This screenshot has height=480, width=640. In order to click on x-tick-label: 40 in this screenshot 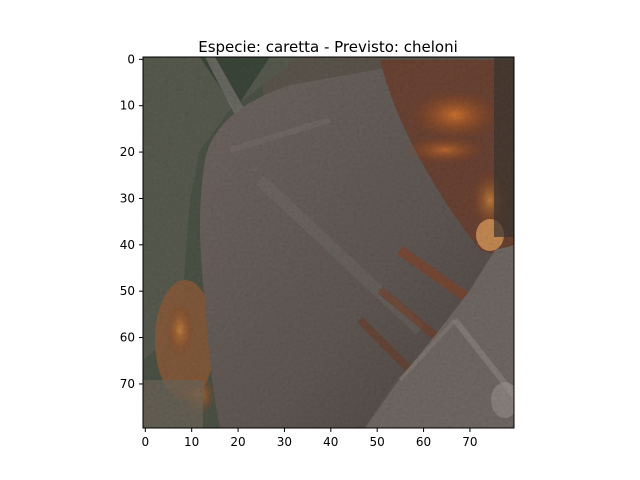, I will do `click(330, 442)`.